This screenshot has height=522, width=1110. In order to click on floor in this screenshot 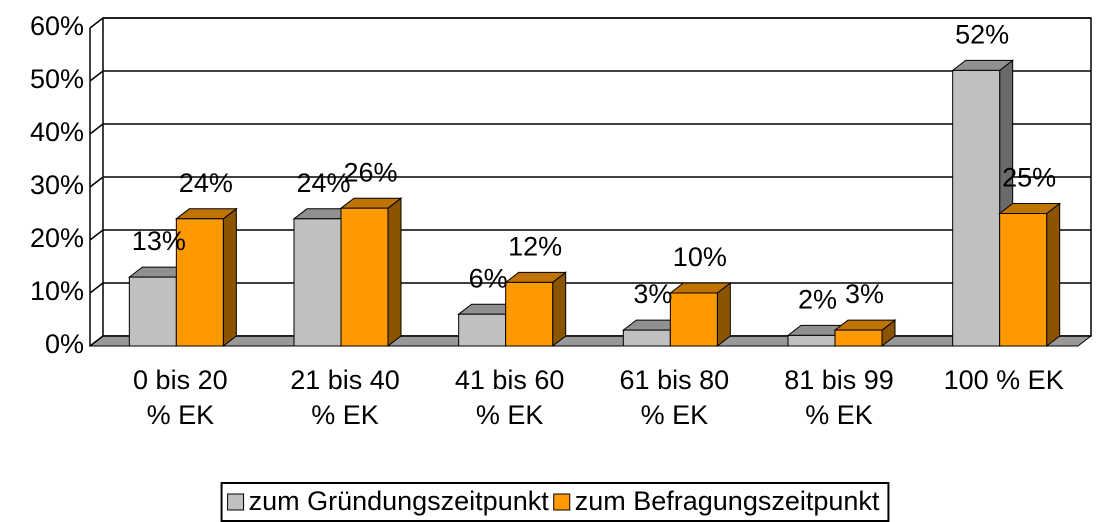, I will do `click(590, 341)`.